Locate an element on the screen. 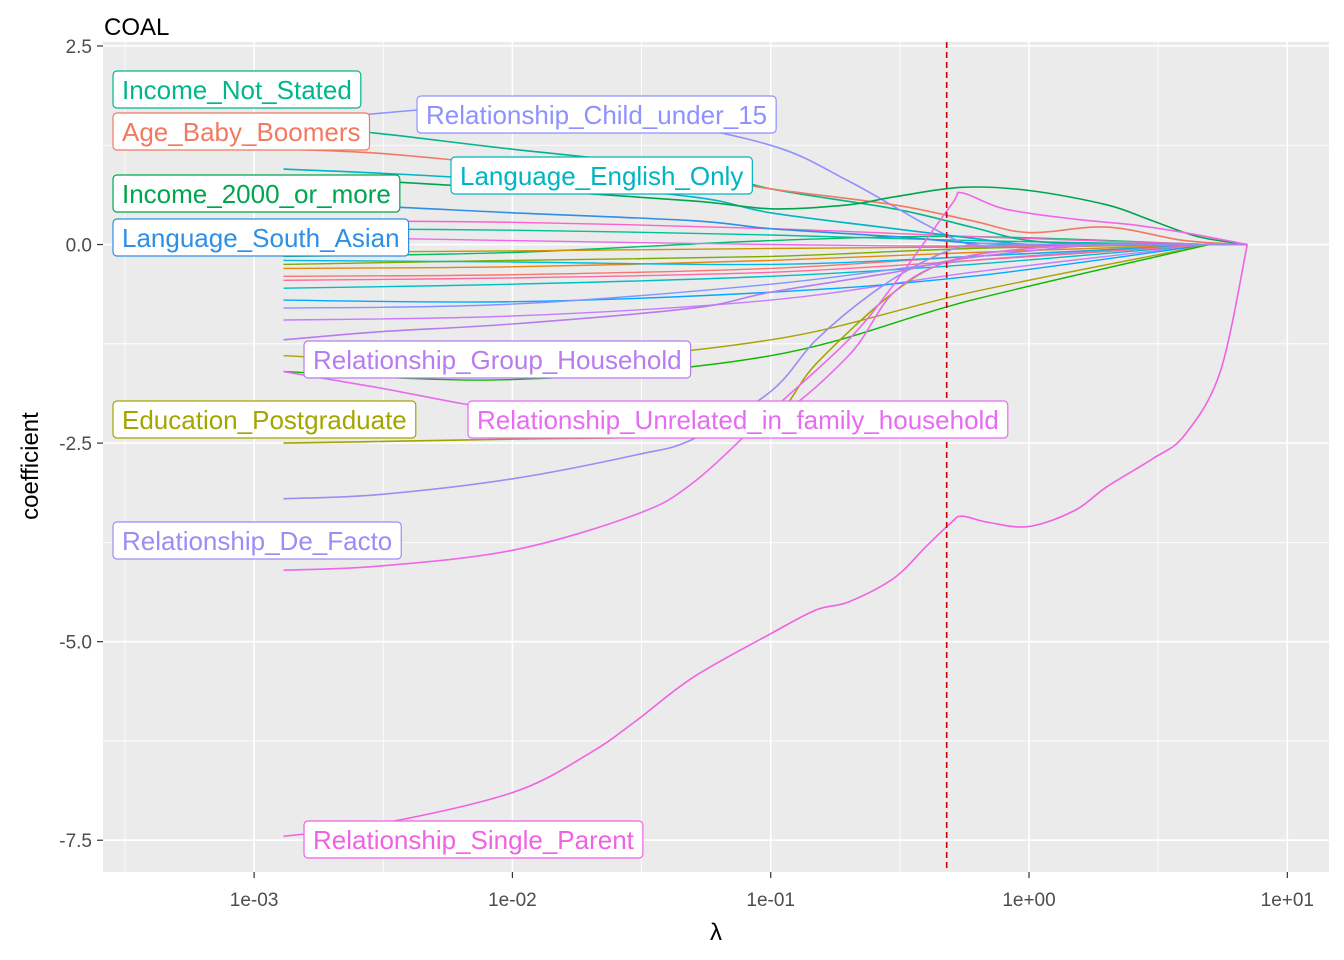 This screenshot has height=960, width=1344. series-label-text: Age_Baby_Boomers is located at coordinates (241, 132).